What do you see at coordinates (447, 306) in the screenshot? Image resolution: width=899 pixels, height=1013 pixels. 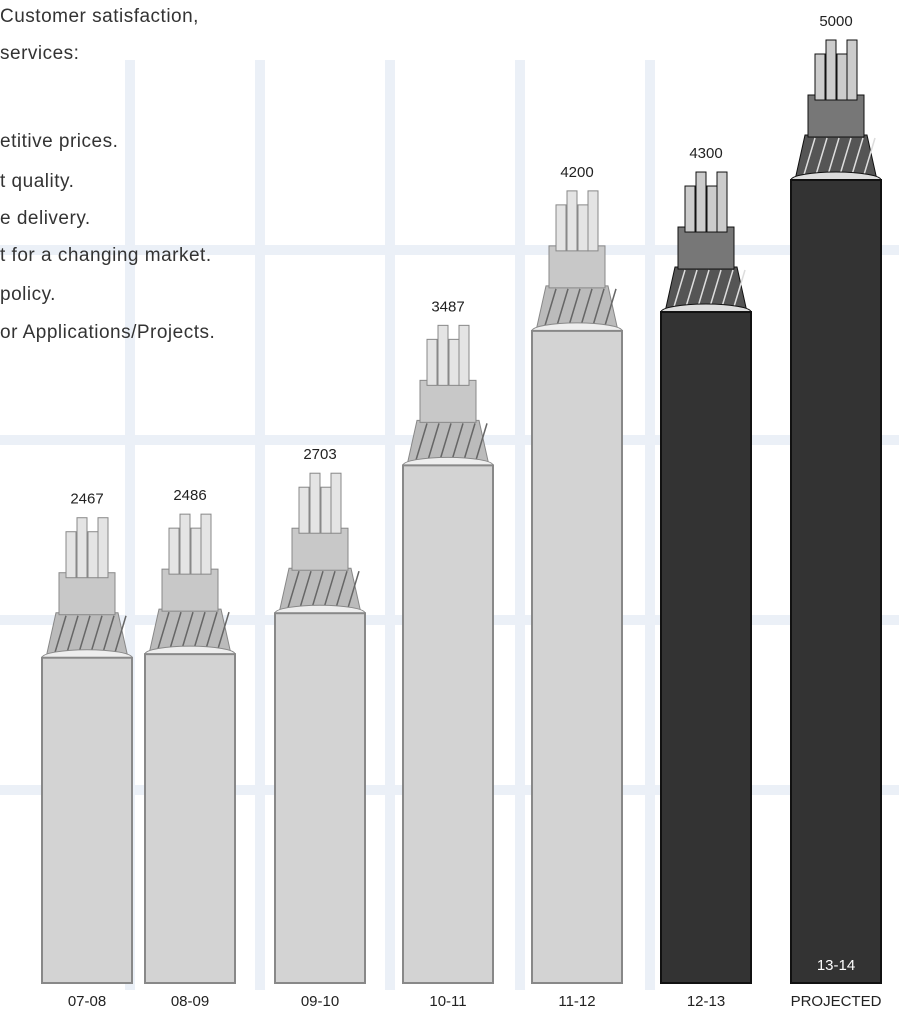 I see `value-label: 3487` at bounding box center [447, 306].